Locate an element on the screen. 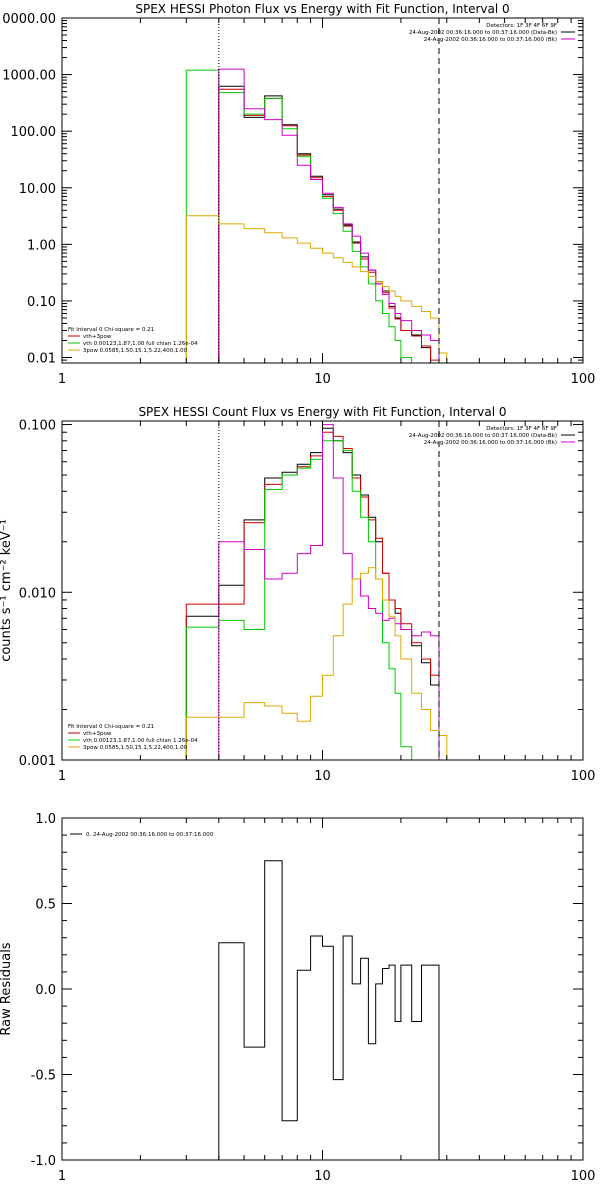 This screenshot has height=1200, width=600. y-tick-label: 1.0 is located at coordinates (45, 819).